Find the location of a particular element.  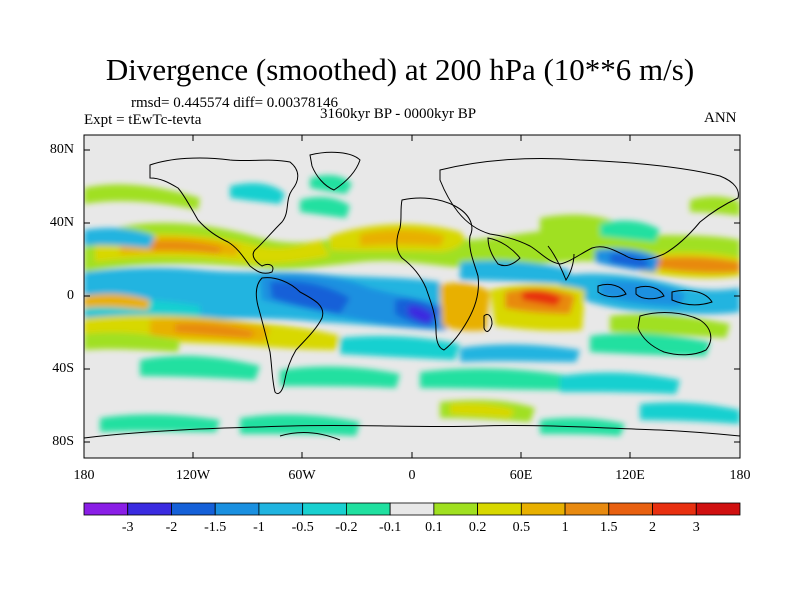

colorbar-label: 2 is located at coordinates (653, 527).